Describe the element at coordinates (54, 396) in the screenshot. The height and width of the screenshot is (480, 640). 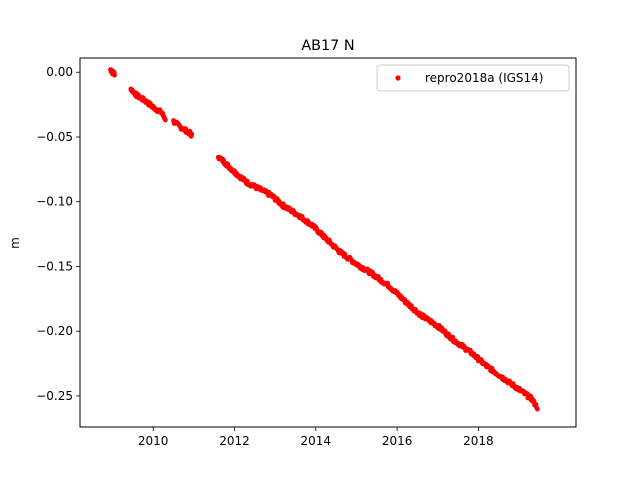
I see `y-tick-label: −0.25` at that location.